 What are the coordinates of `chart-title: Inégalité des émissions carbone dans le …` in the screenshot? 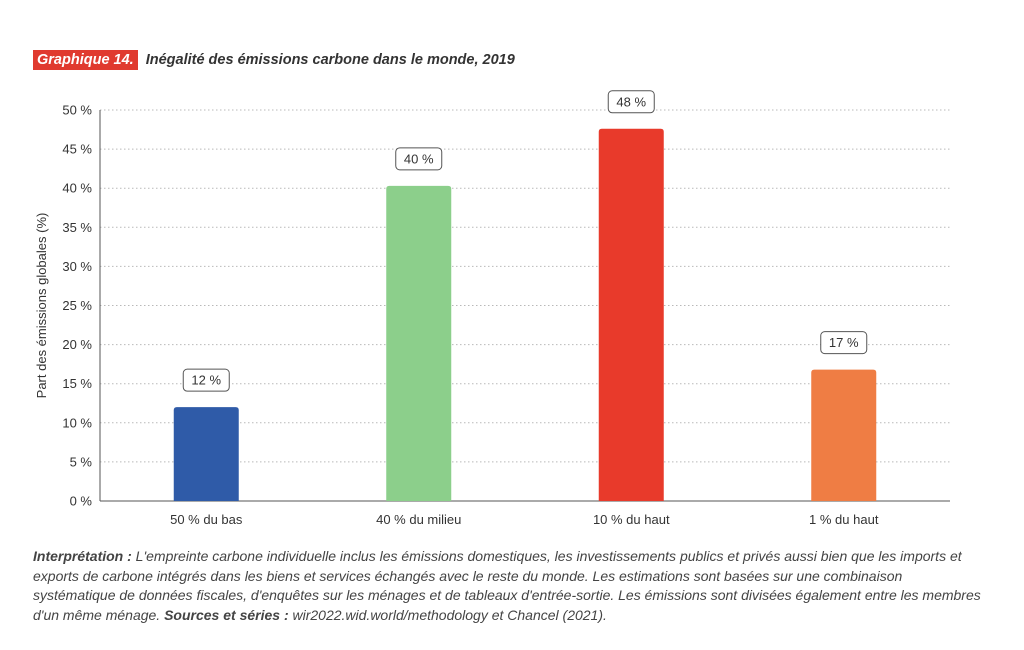 It's located at (330, 60).